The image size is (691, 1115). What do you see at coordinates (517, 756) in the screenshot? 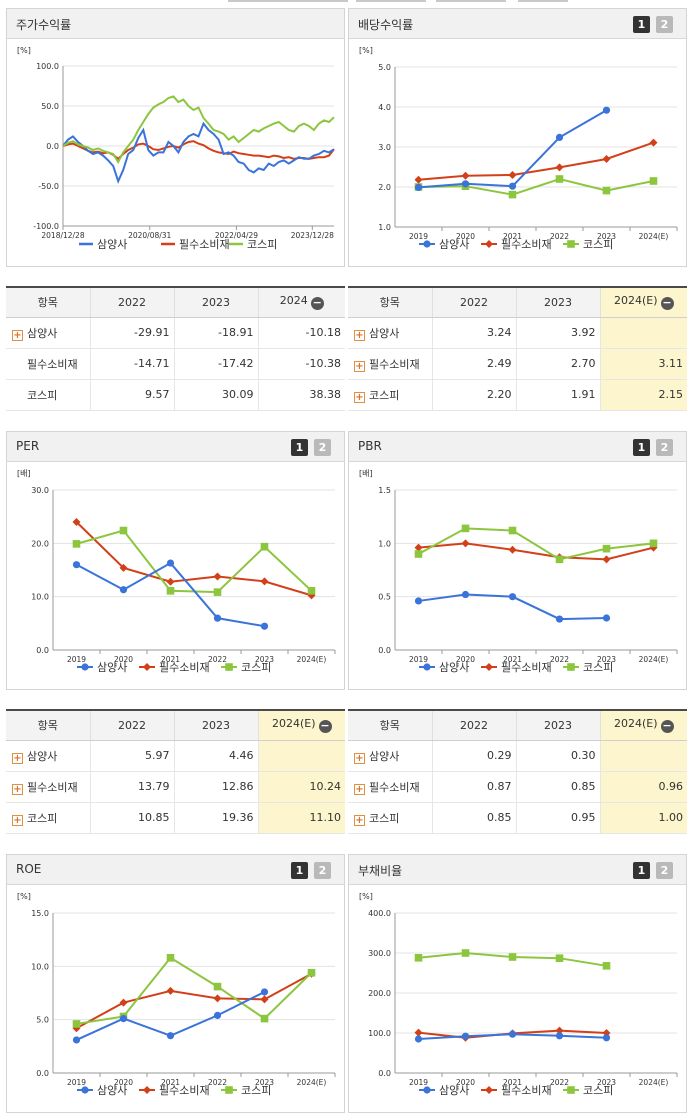
I see `table-row: + 삼양사 0.29 0.30` at bounding box center [517, 756].